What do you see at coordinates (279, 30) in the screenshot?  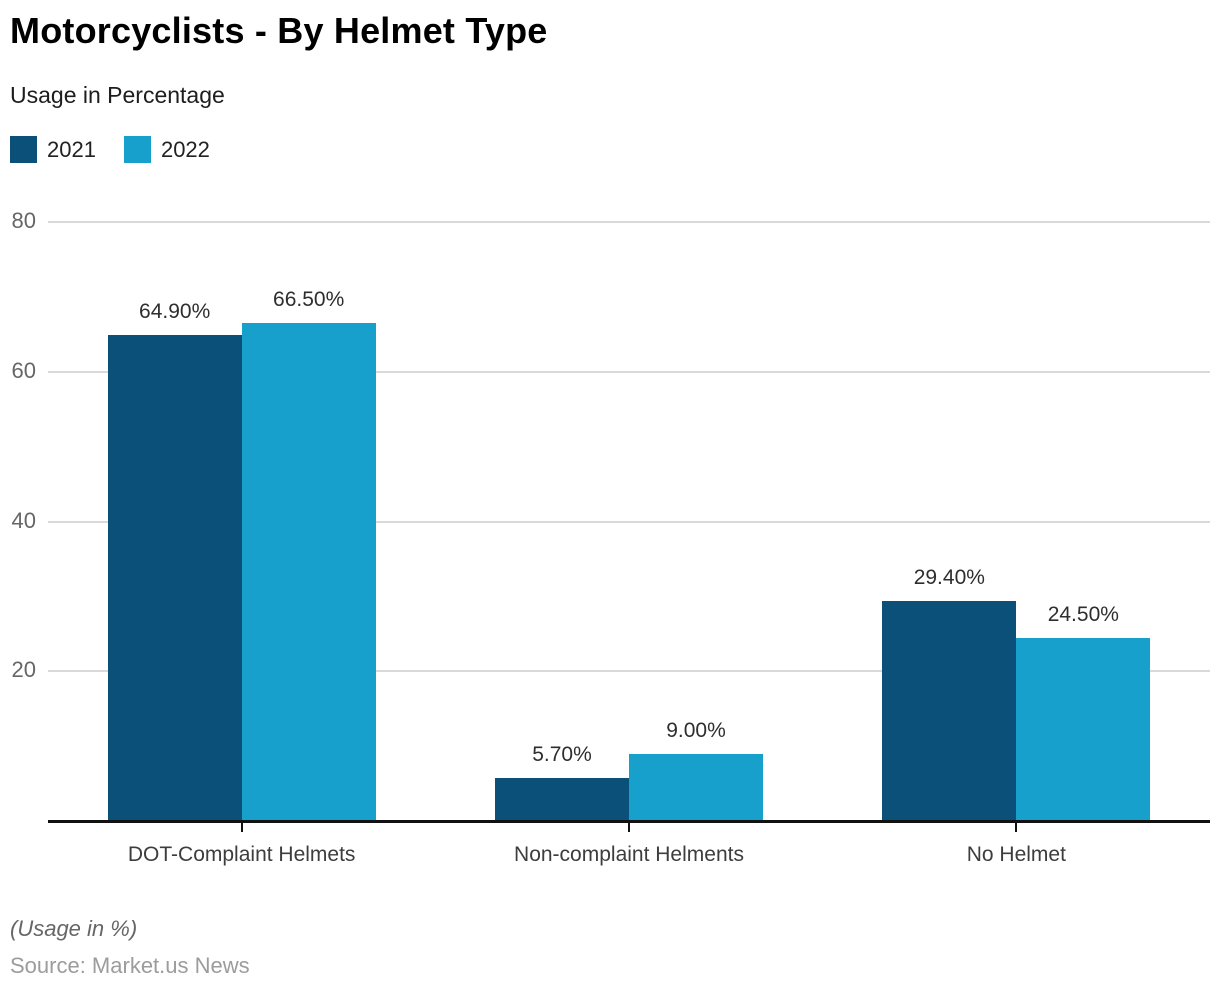 I see `chart-title: Motorcyclists - By Helmet Type` at bounding box center [279, 30].